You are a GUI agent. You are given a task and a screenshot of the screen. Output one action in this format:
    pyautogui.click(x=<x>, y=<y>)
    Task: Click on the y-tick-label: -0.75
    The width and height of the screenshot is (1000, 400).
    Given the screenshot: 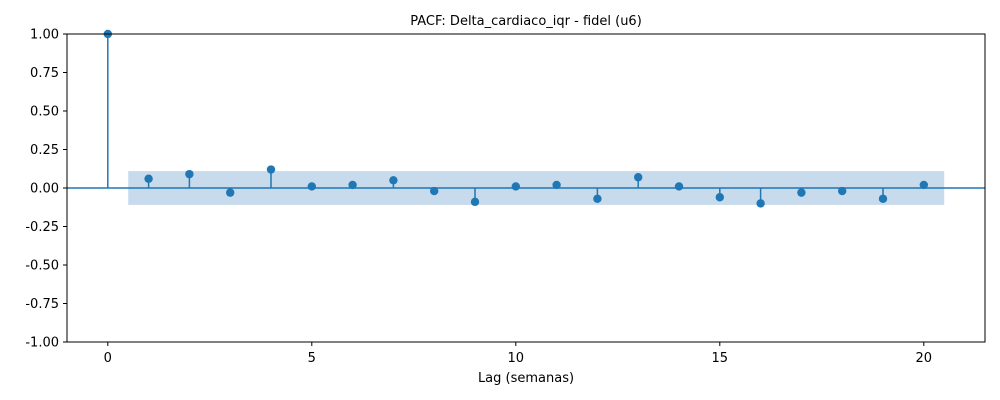 What is the action you would take?
    pyautogui.click(x=42, y=304)
    